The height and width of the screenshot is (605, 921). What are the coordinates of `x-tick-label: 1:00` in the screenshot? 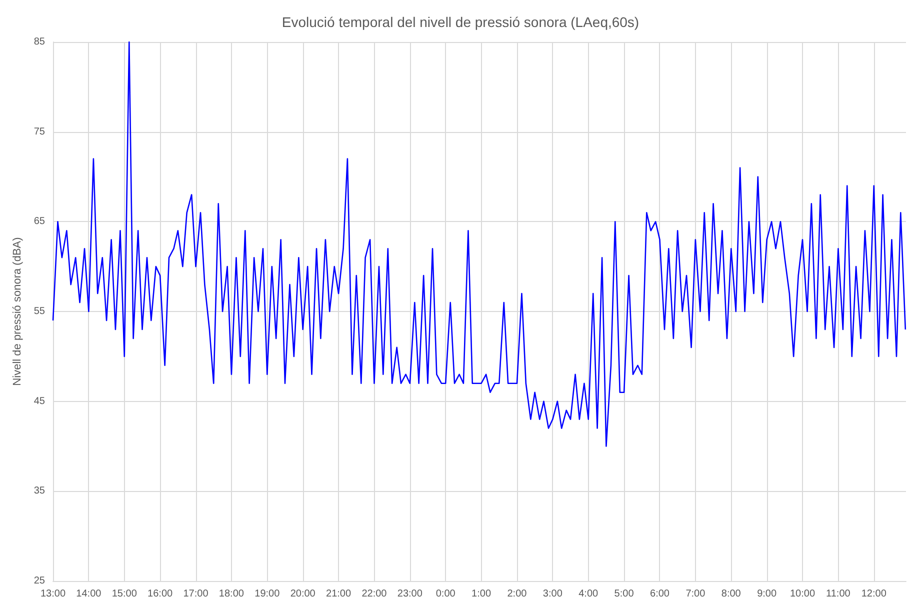 It's located at (482, 594).